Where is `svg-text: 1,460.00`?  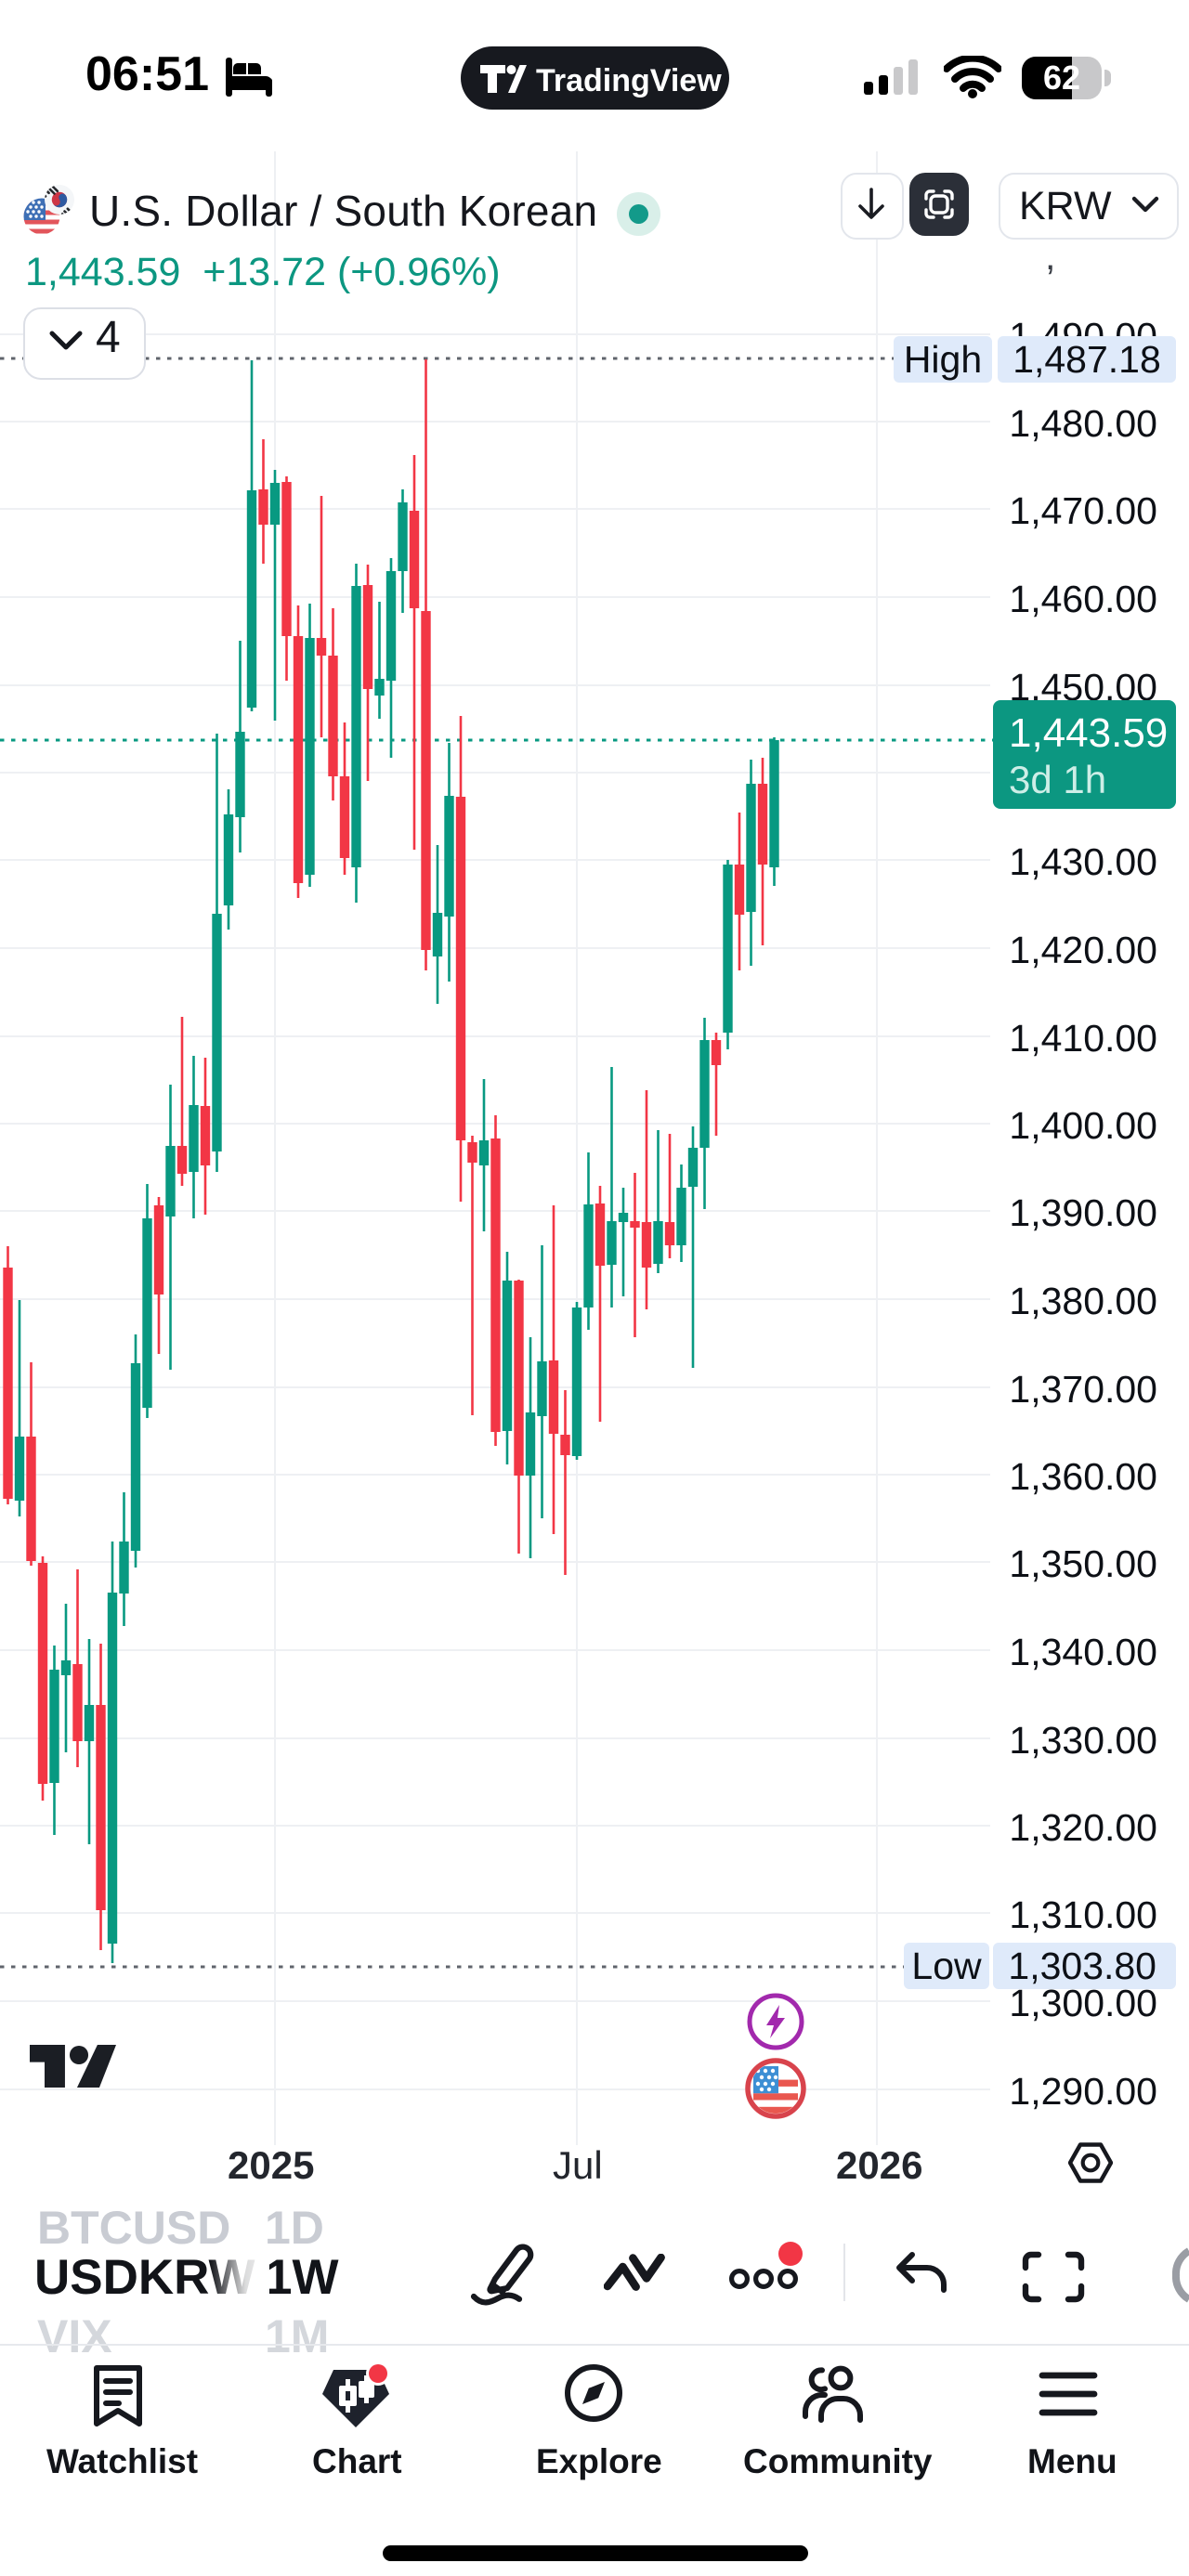
svg-text: 1,460.00 is located at coordinates (1083, 599).